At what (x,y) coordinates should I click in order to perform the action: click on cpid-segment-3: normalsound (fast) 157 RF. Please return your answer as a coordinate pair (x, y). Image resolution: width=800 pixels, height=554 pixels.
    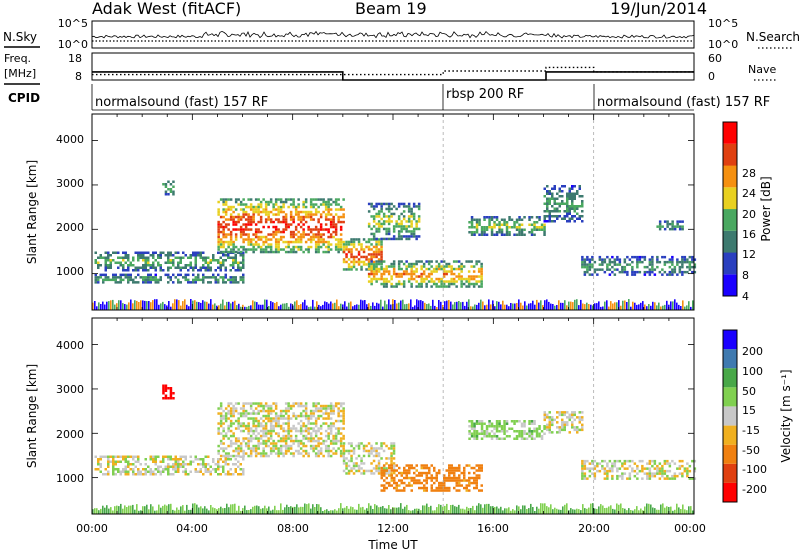
    Looking at the image, I should click on (683, 102).